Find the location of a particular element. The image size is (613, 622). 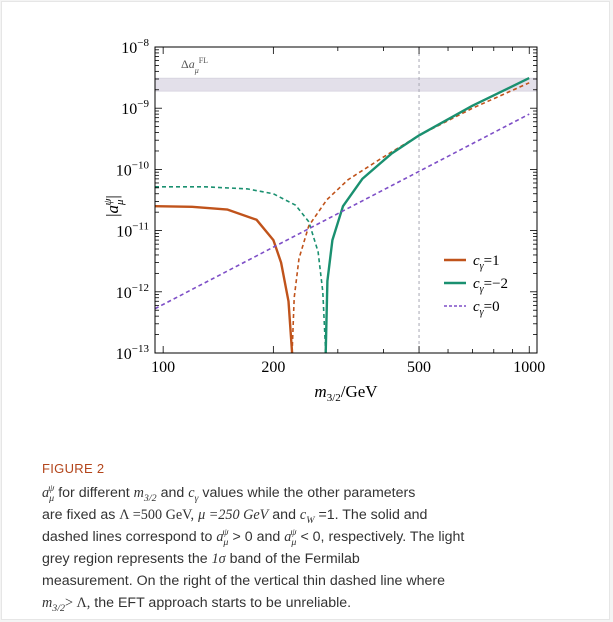

series-0-solid-curve is located at coordinates (224, 279).